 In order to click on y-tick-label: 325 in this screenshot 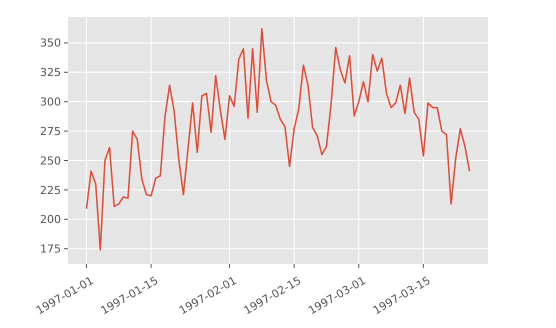, I will do `click(50, 73)`.